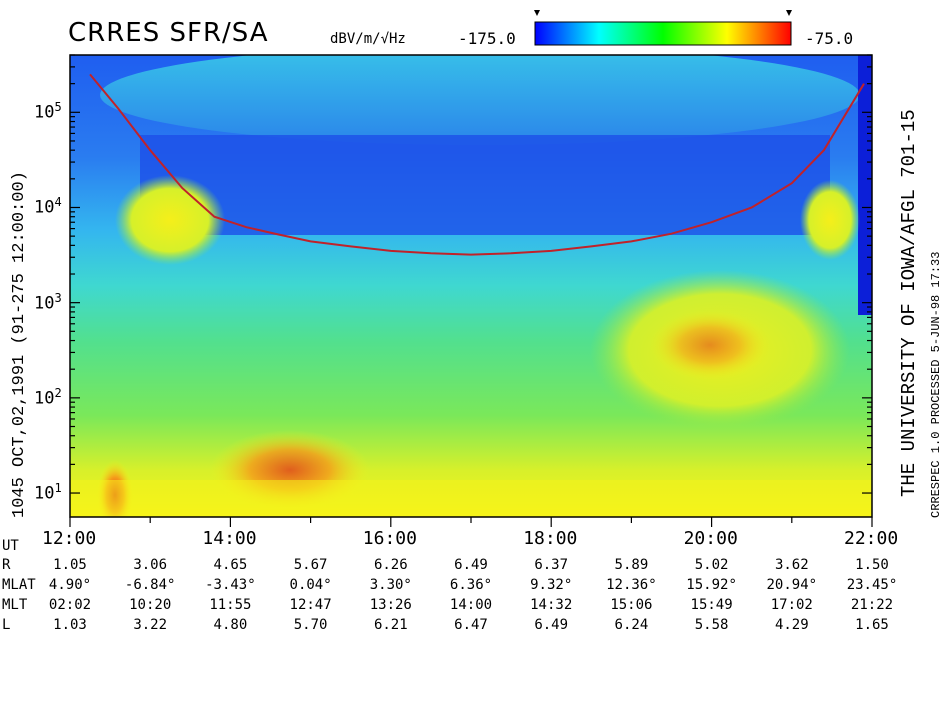 This screenshot has height=720, width=945. Describe the element at coordinates (168, 33) in the screenshot. I see `chart-title: CRRES SFR/SA` at that location.